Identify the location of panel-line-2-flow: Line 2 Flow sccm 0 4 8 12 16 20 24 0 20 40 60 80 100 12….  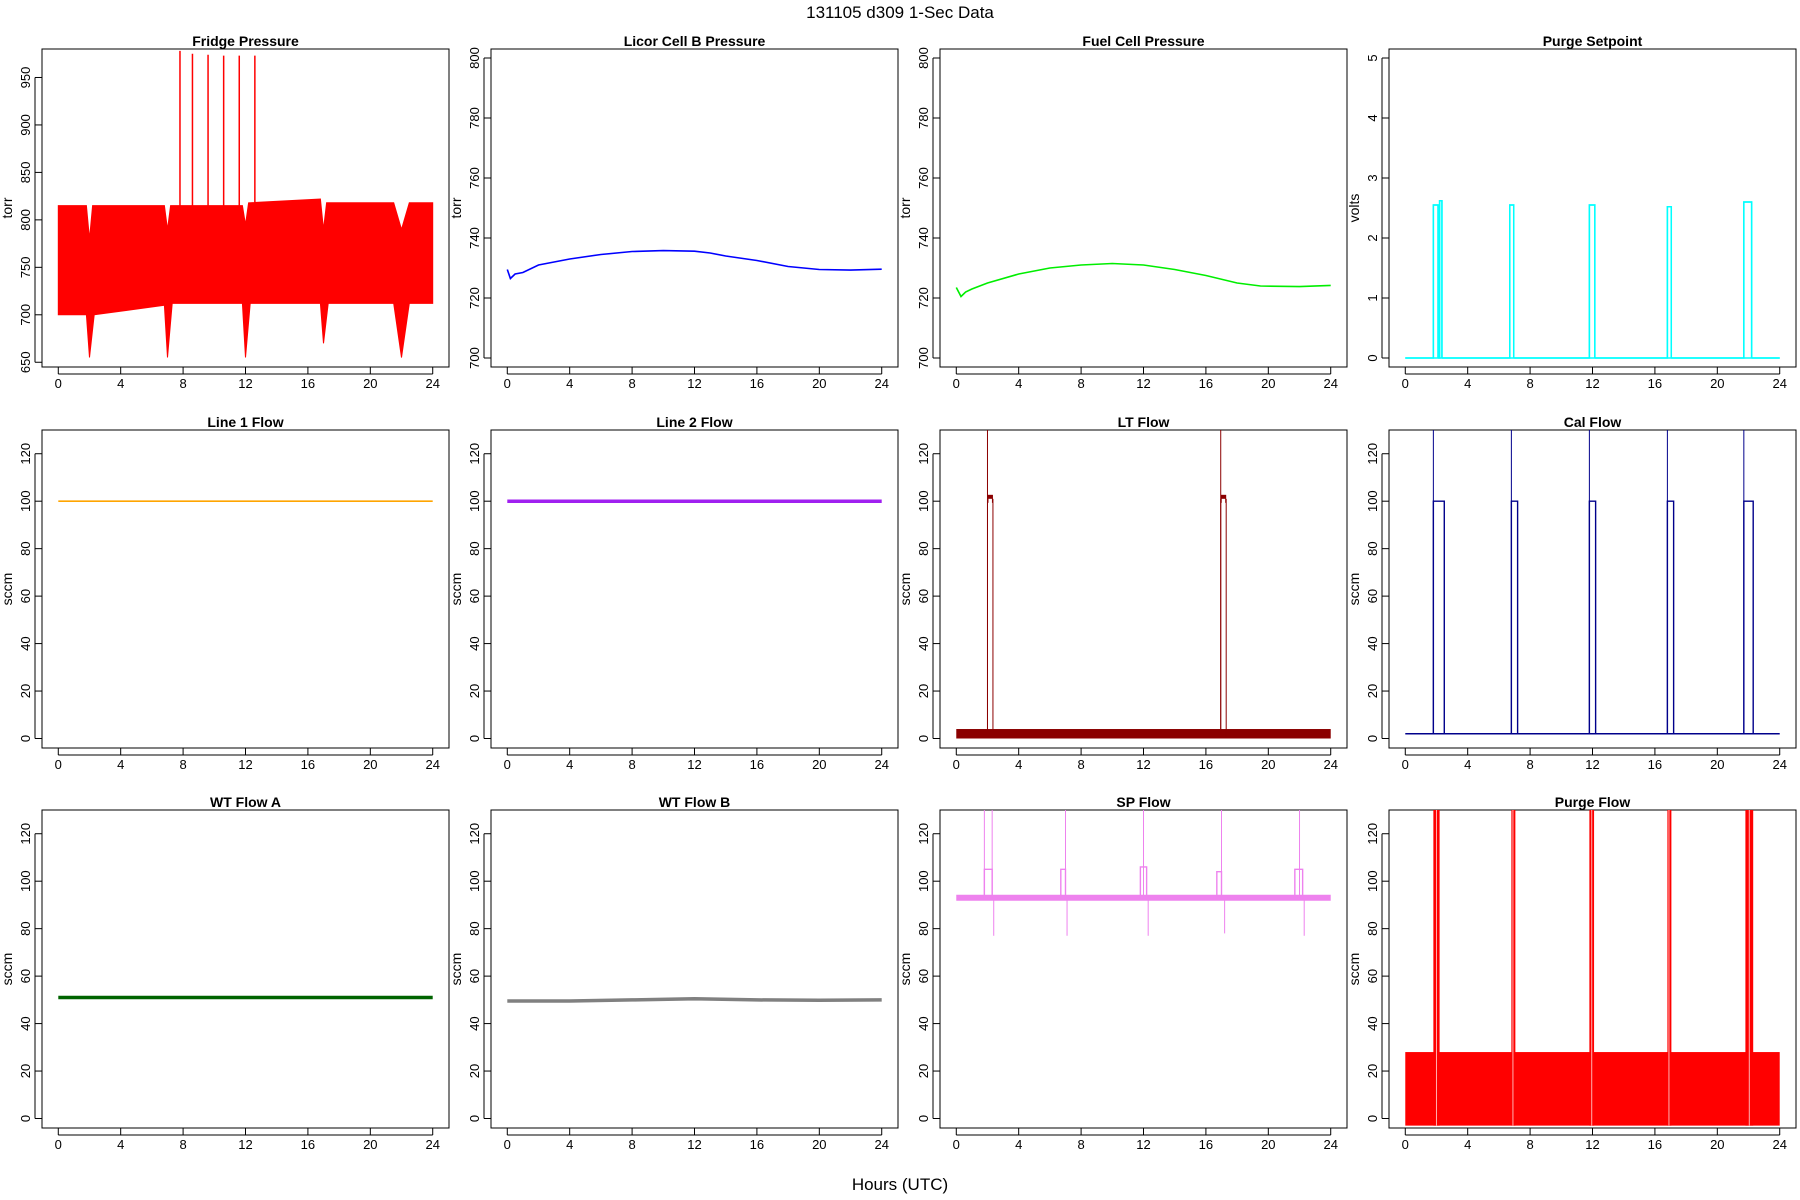
(673, 593).